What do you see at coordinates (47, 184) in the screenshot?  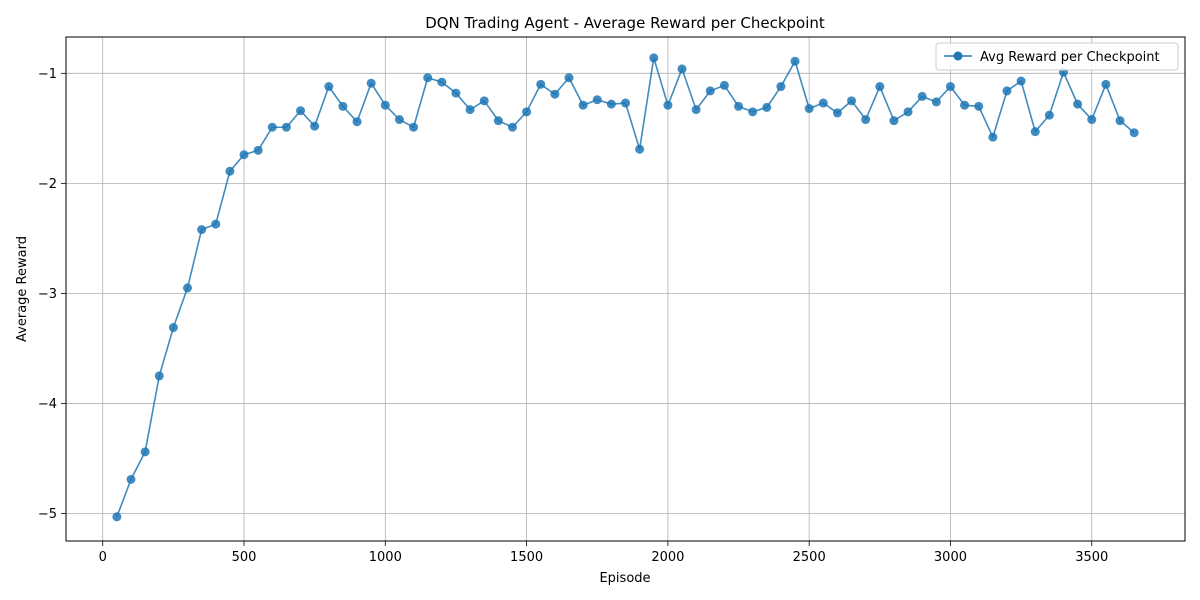 I see `y-tick-label: −2` at bounding box center [47, 184].